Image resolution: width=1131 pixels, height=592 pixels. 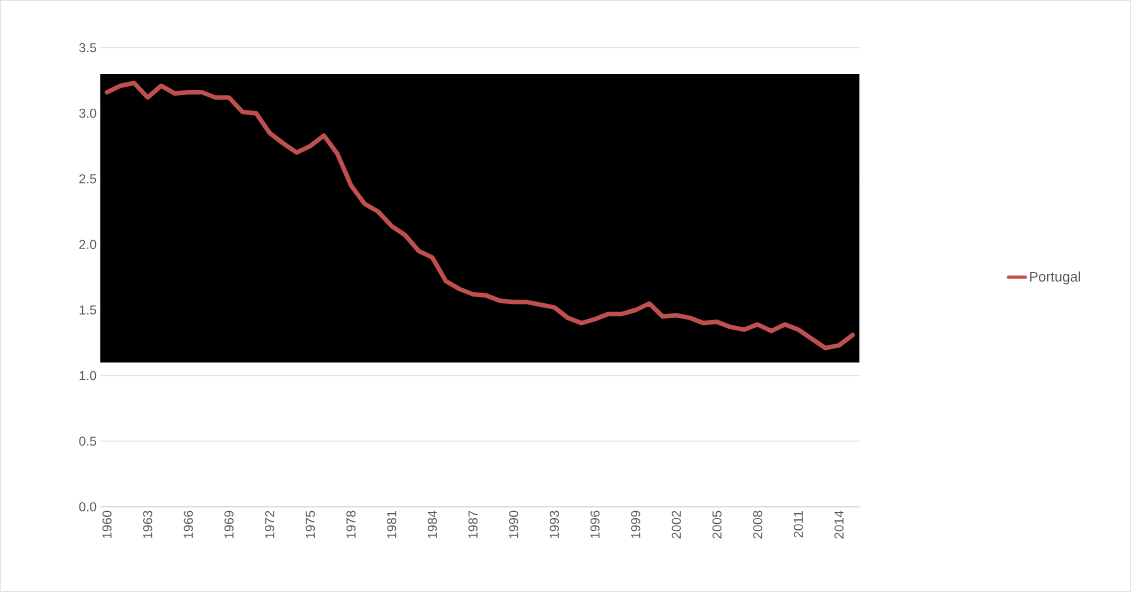 What do you see at coordinates (758, 524) in the screenshot?
I see `x-tick-label: 2008` at bounding box center [758, 524].